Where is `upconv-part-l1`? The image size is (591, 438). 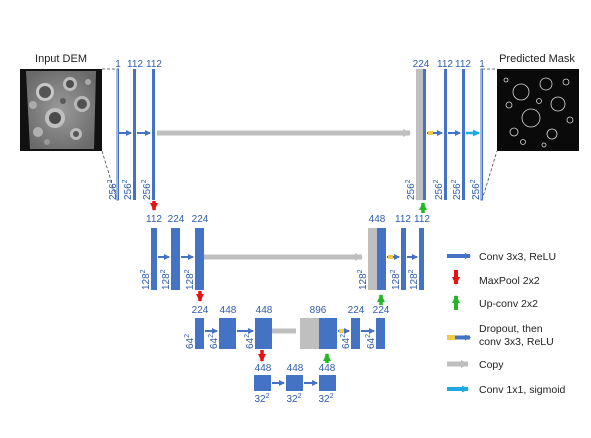 upconv-part-l1 is located at coordinates (424, 134).